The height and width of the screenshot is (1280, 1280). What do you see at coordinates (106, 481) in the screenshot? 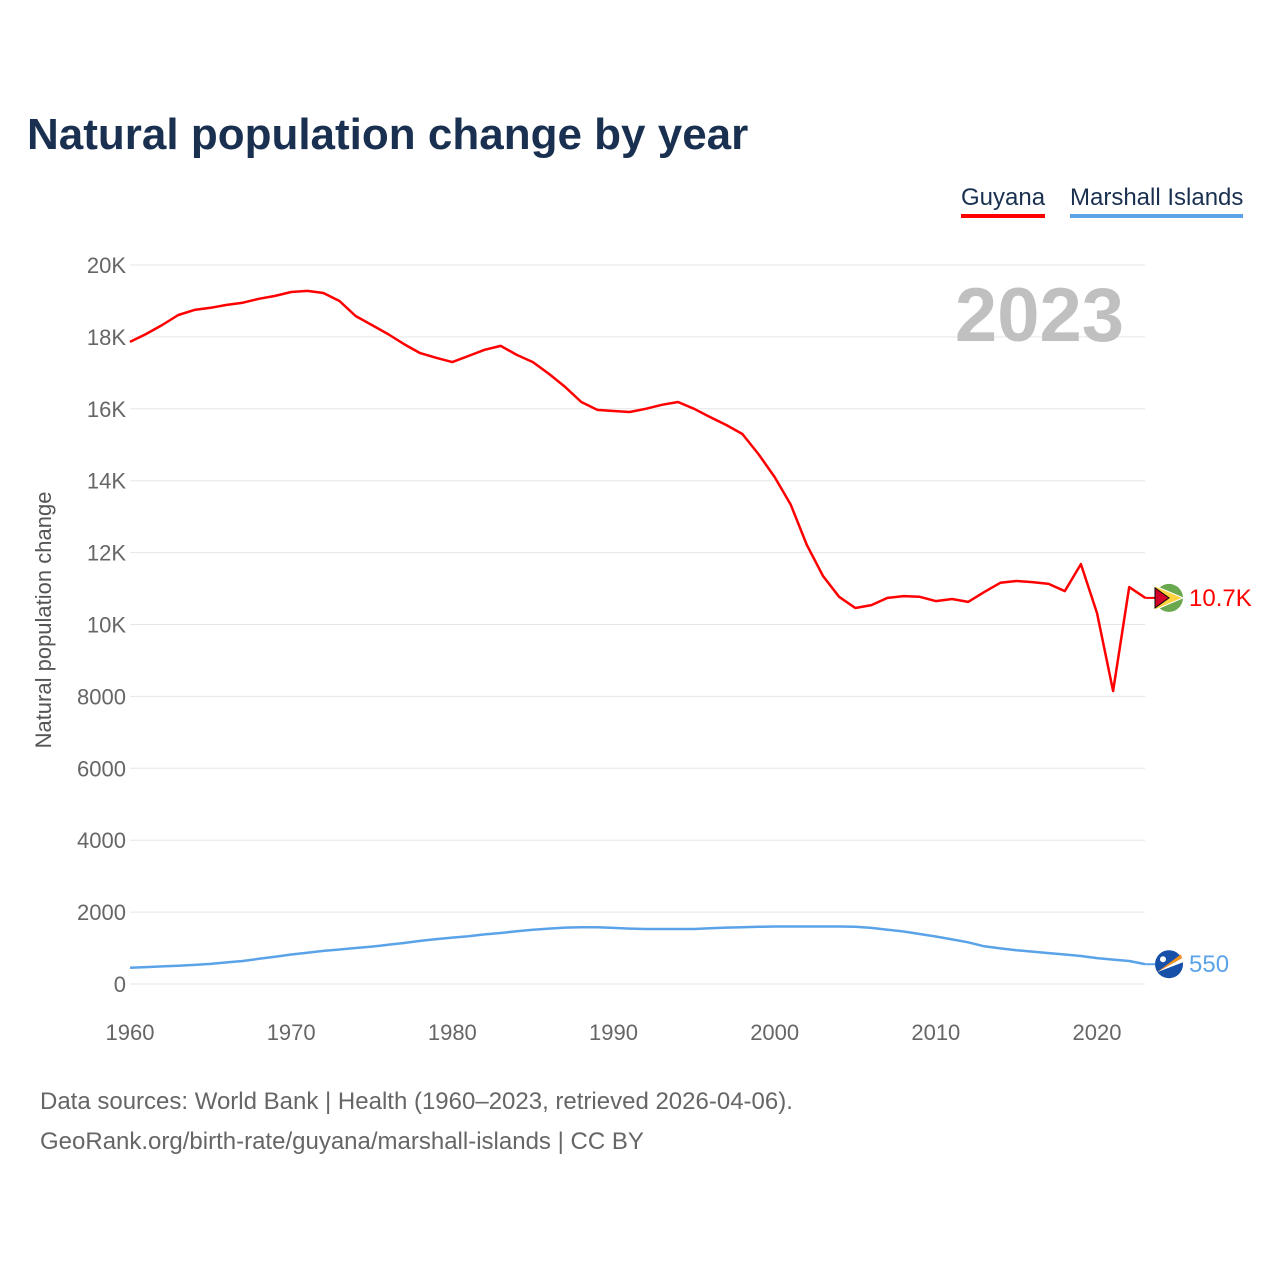
I see `y-tick-label: 14K` at bounding box center [106, 481].